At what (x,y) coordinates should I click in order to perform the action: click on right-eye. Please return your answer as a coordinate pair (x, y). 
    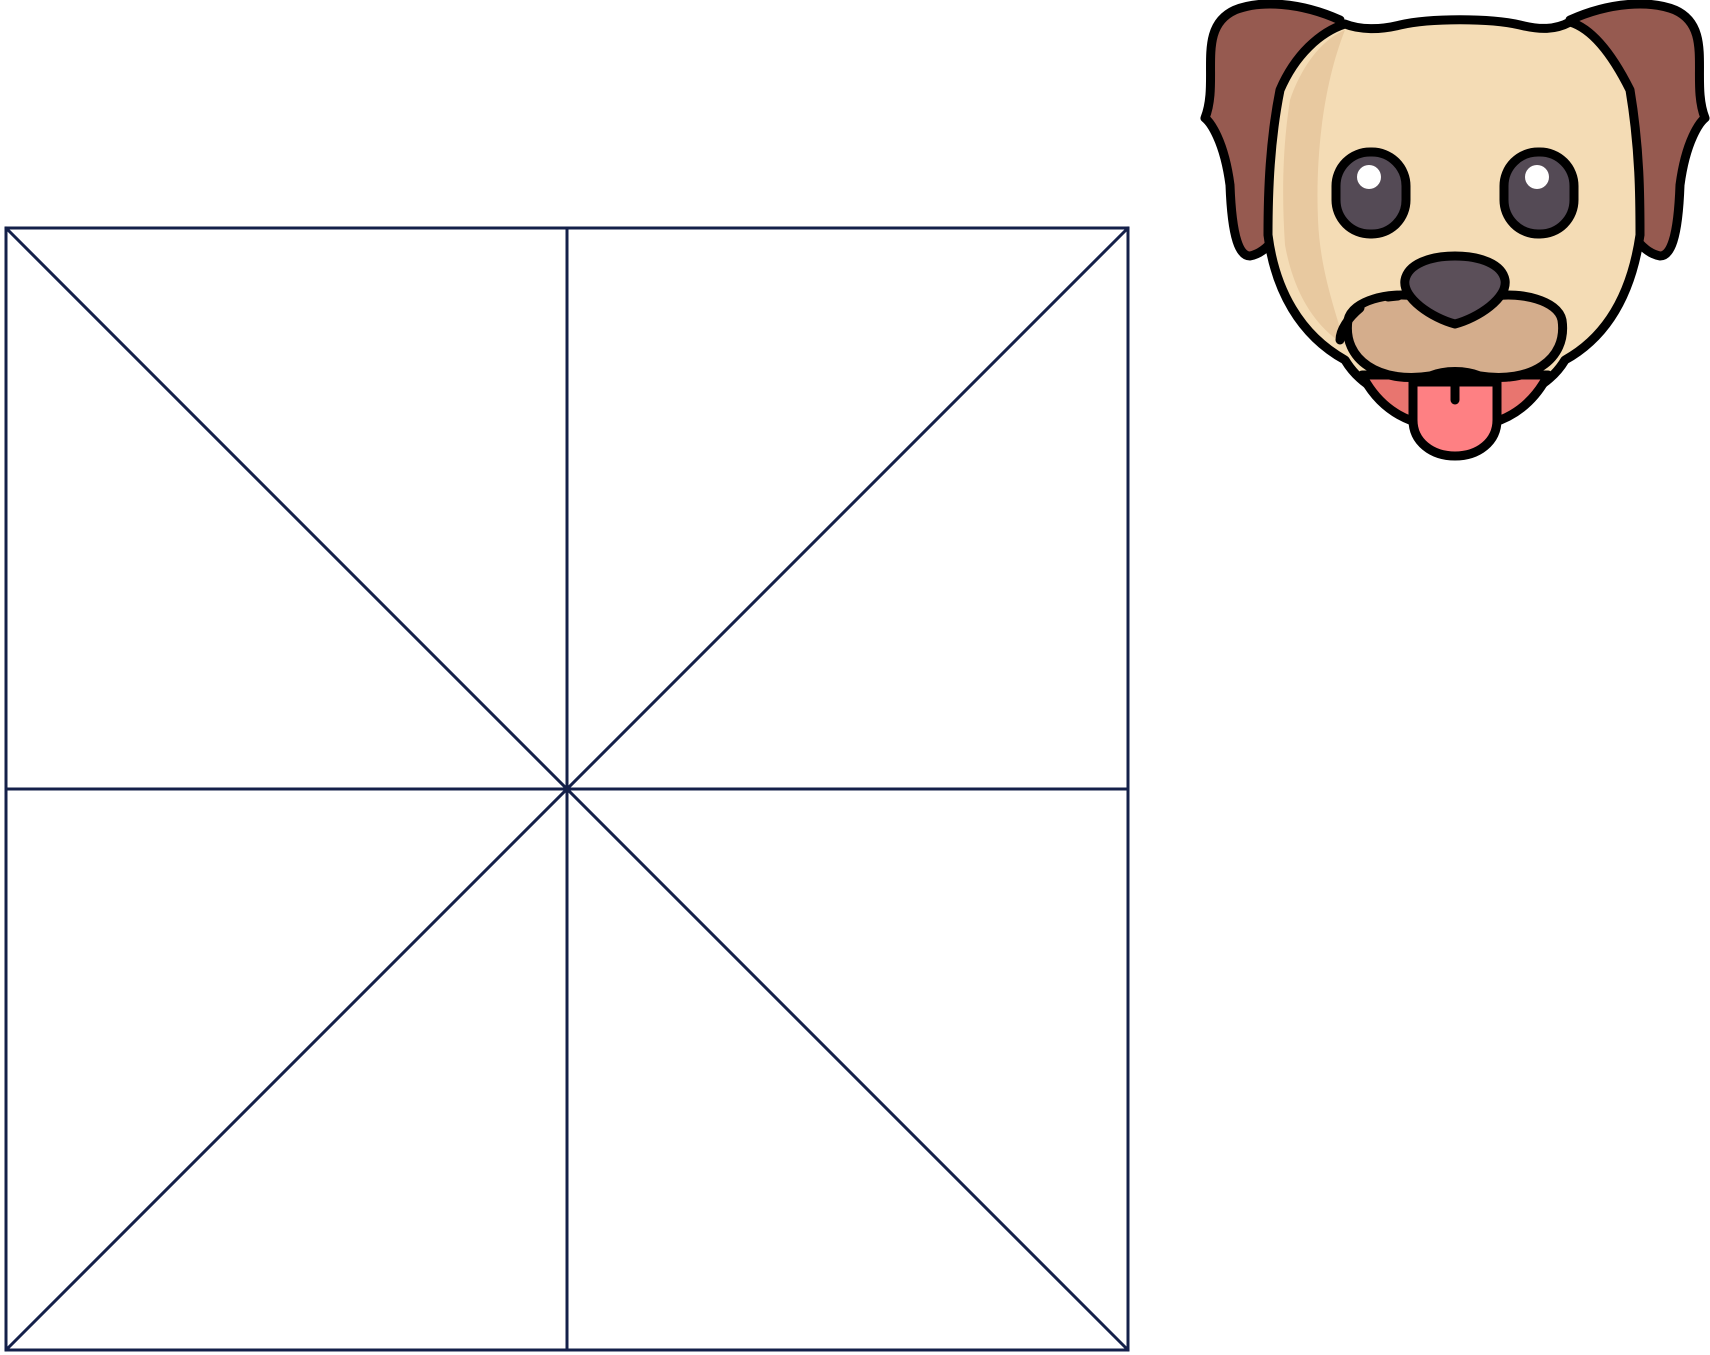
    Looking at the image, I should click on (1539, 193).